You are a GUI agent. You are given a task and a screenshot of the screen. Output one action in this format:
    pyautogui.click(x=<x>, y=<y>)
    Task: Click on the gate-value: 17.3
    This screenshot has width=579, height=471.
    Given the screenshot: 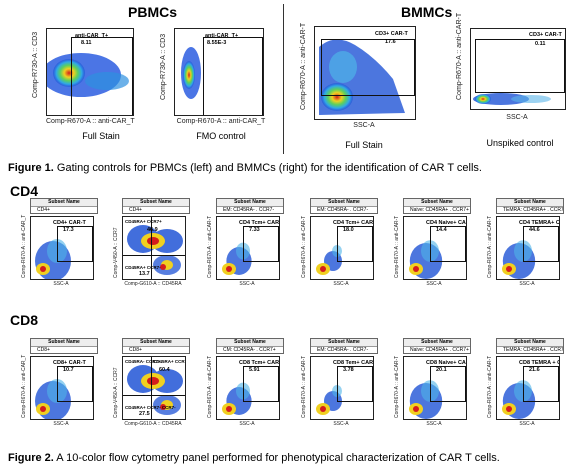 What is the action you would take?
    pyautogui.click(x=68, y=230)
    